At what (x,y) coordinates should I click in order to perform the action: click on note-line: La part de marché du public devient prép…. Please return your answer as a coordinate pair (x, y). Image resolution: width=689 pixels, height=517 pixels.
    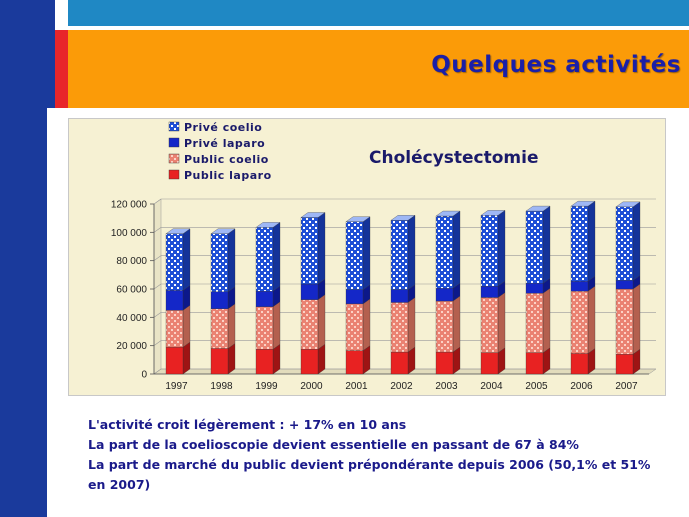
    Looking at the image, I should click on (369, 474).